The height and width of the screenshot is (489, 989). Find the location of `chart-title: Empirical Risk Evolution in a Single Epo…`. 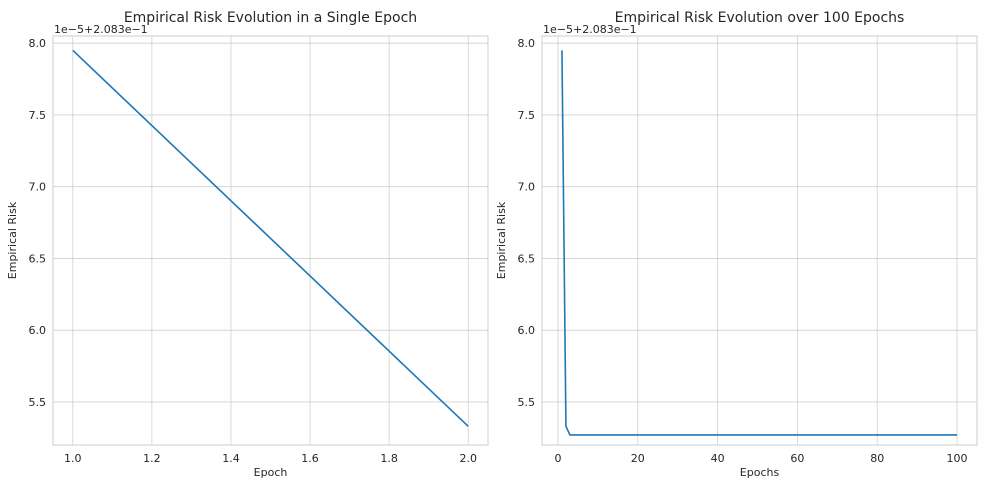

chart-title: Empirical Risk Evolution in a Single Epo… is located at coordinates (270, 18).